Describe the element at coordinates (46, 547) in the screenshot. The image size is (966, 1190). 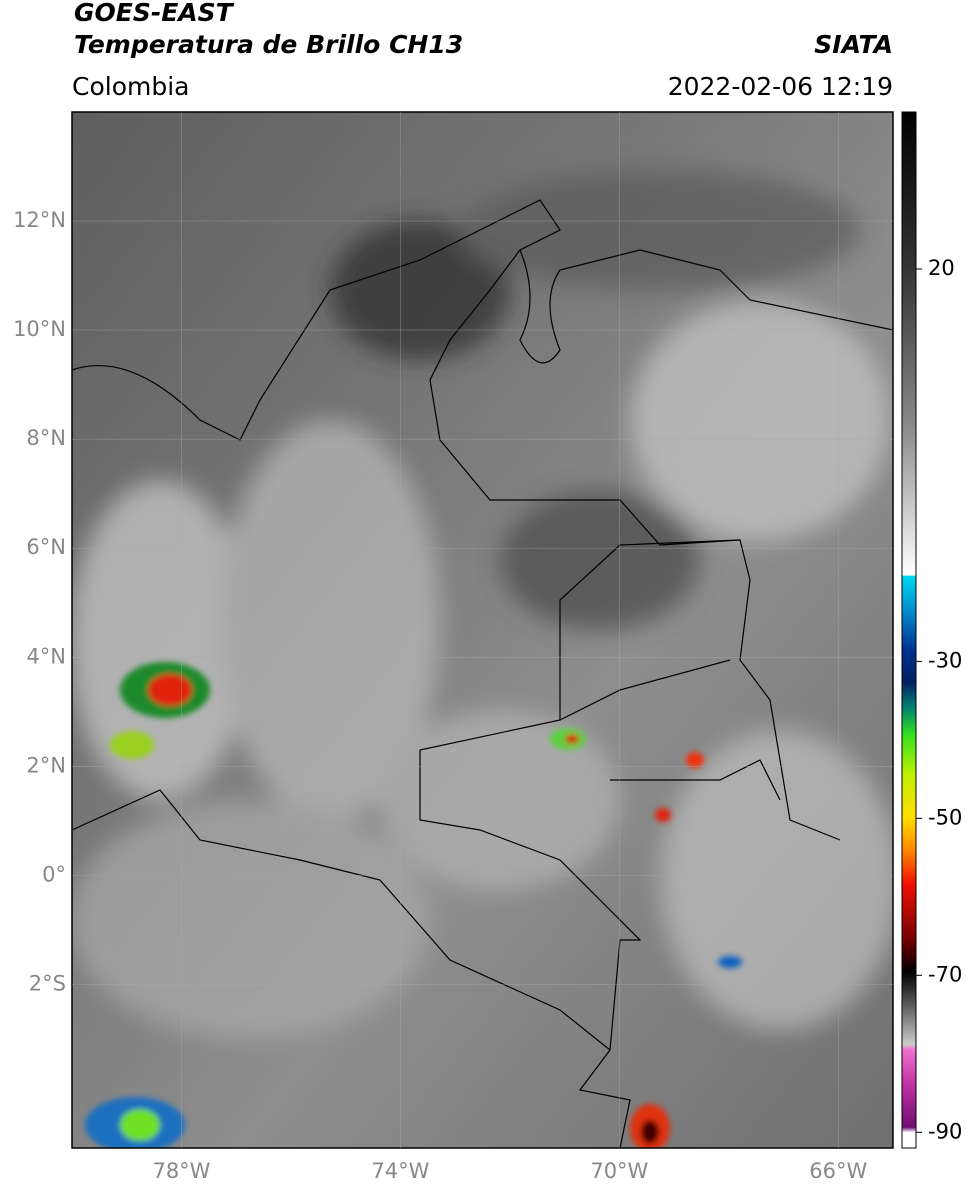
I see `lat-label: 6°N` at that location.